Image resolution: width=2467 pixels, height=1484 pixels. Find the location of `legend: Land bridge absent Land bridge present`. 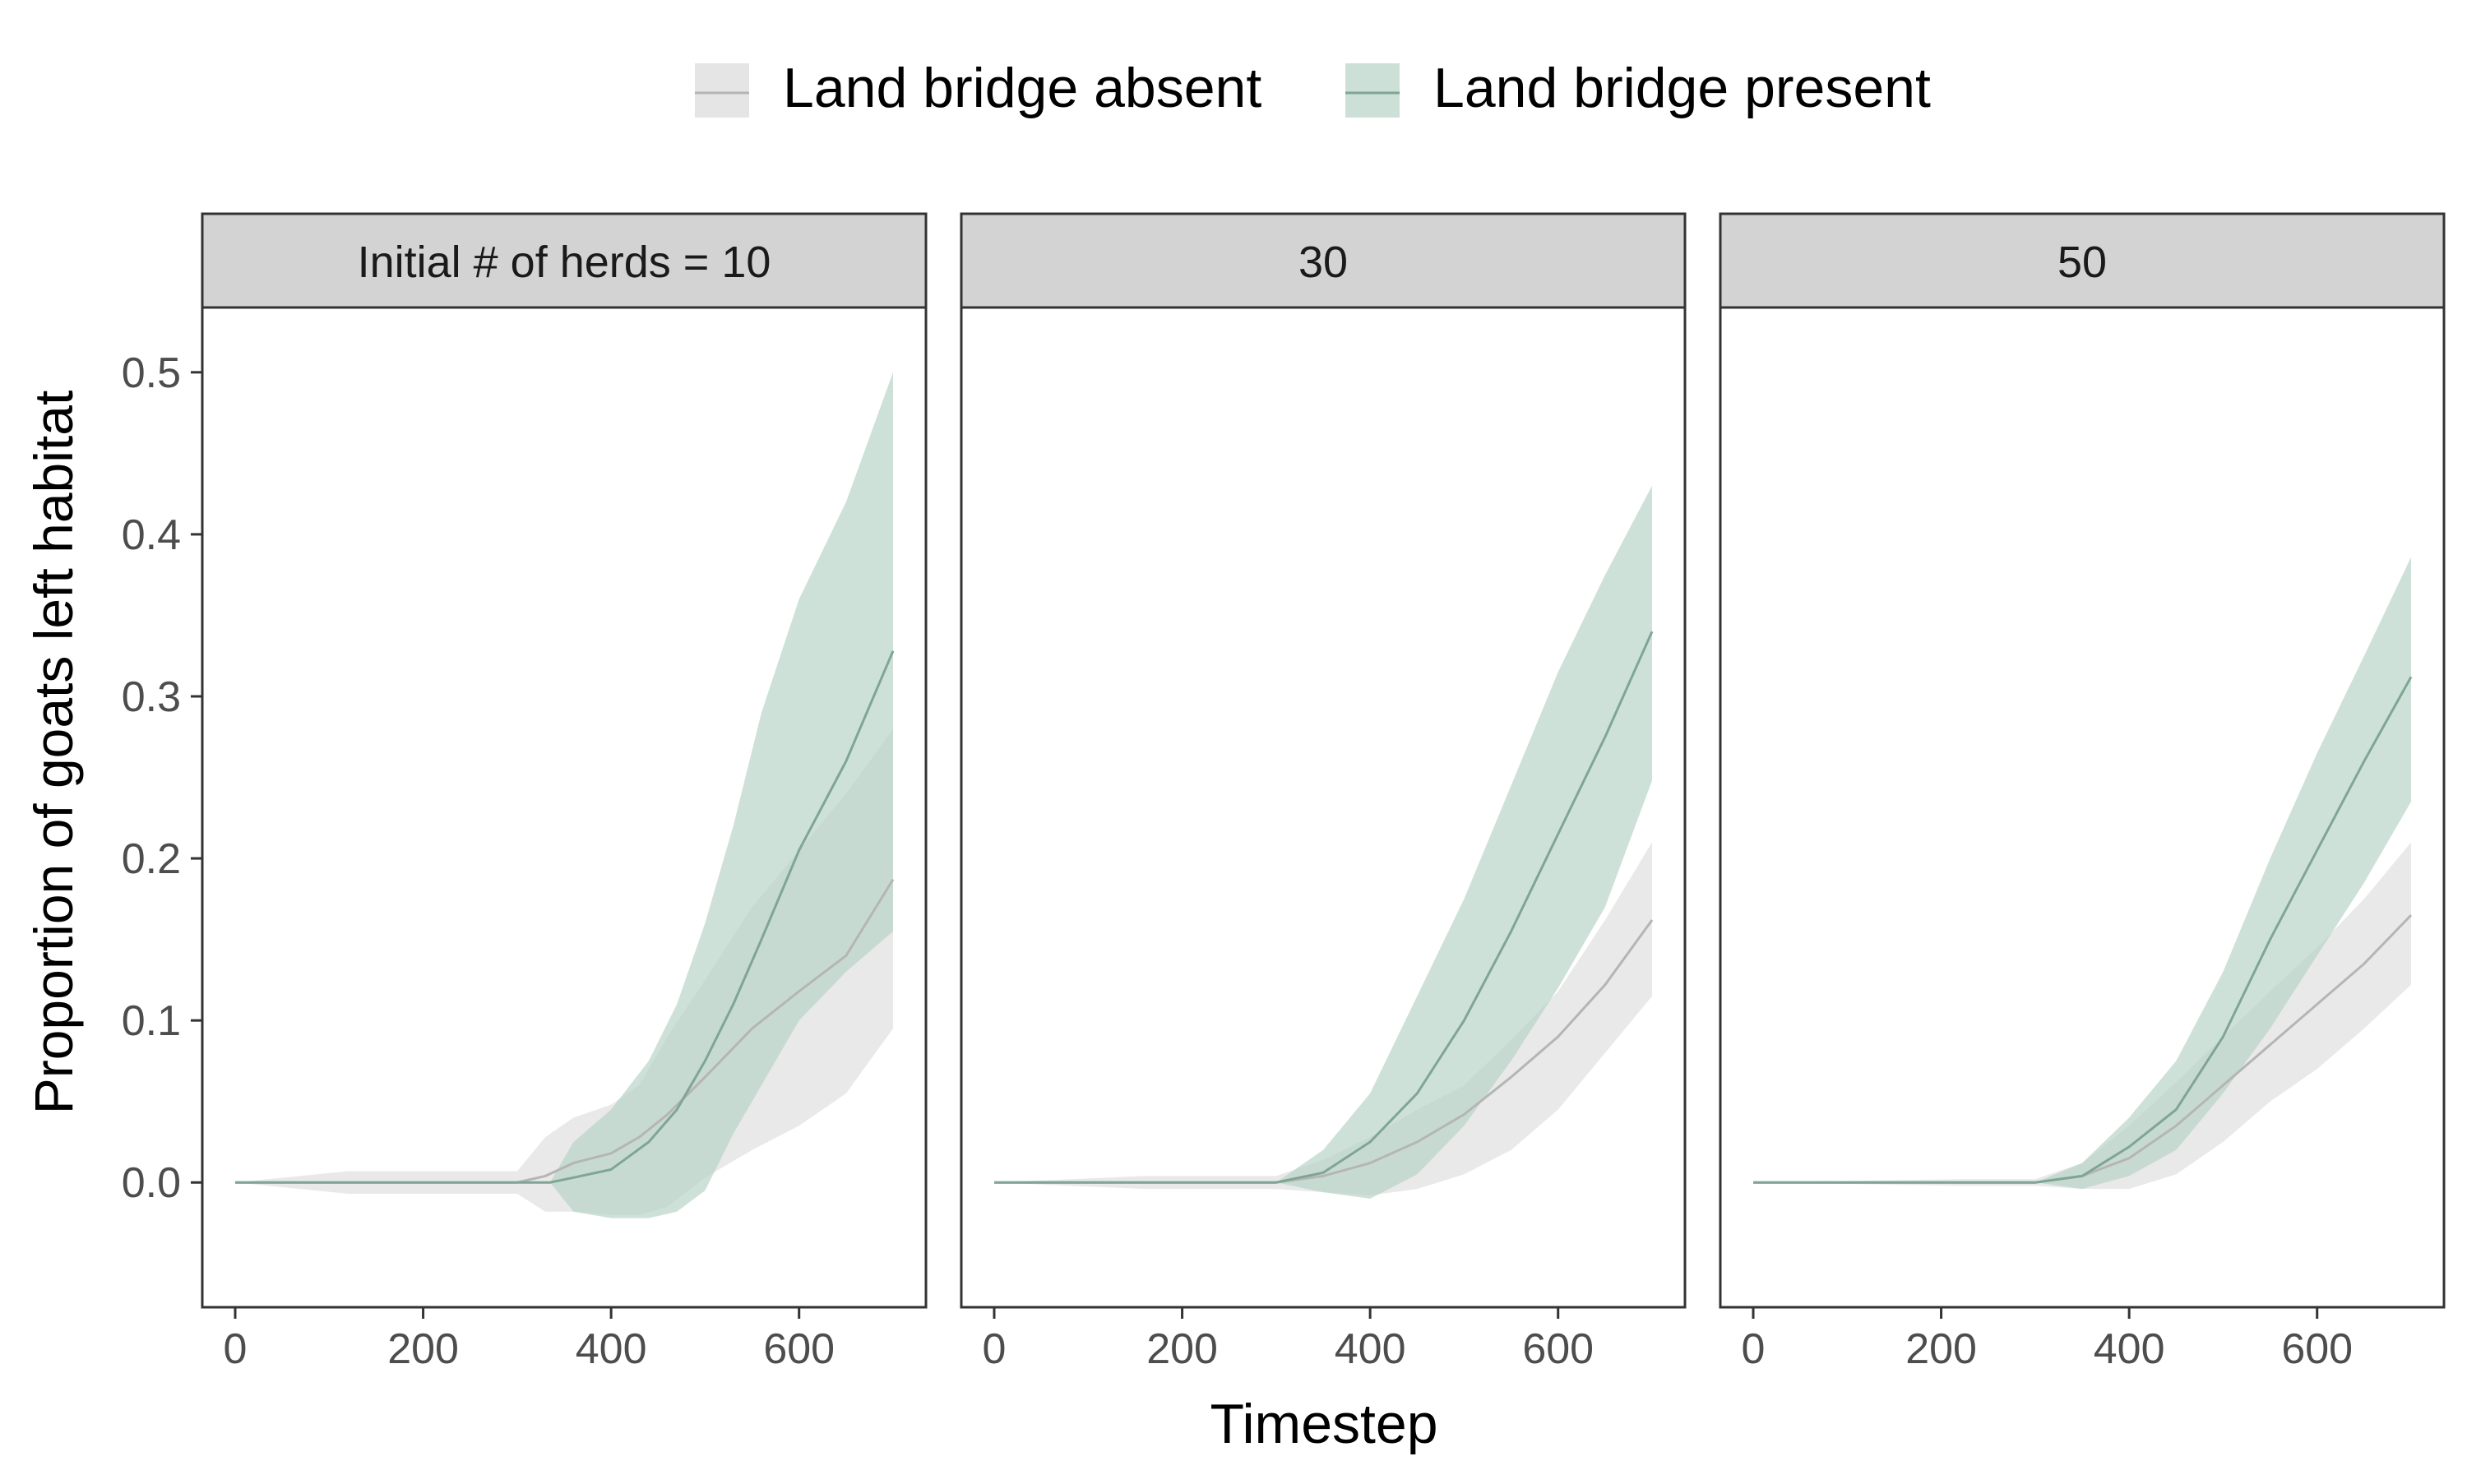

legend: Land bridge absent Land bridge present is located at coordinates (1313, 88).